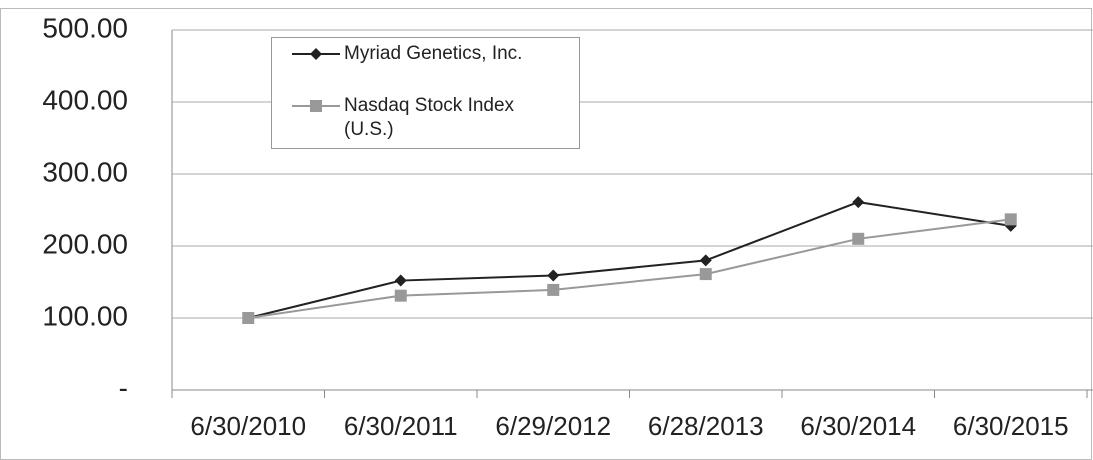 This screenshot has height=460, width=1093. What do you see at coordinates (433, 53) in the screenshot?
I see `legend-label: Myriad Genetics, Inc.` at bounding box center [433, 53].